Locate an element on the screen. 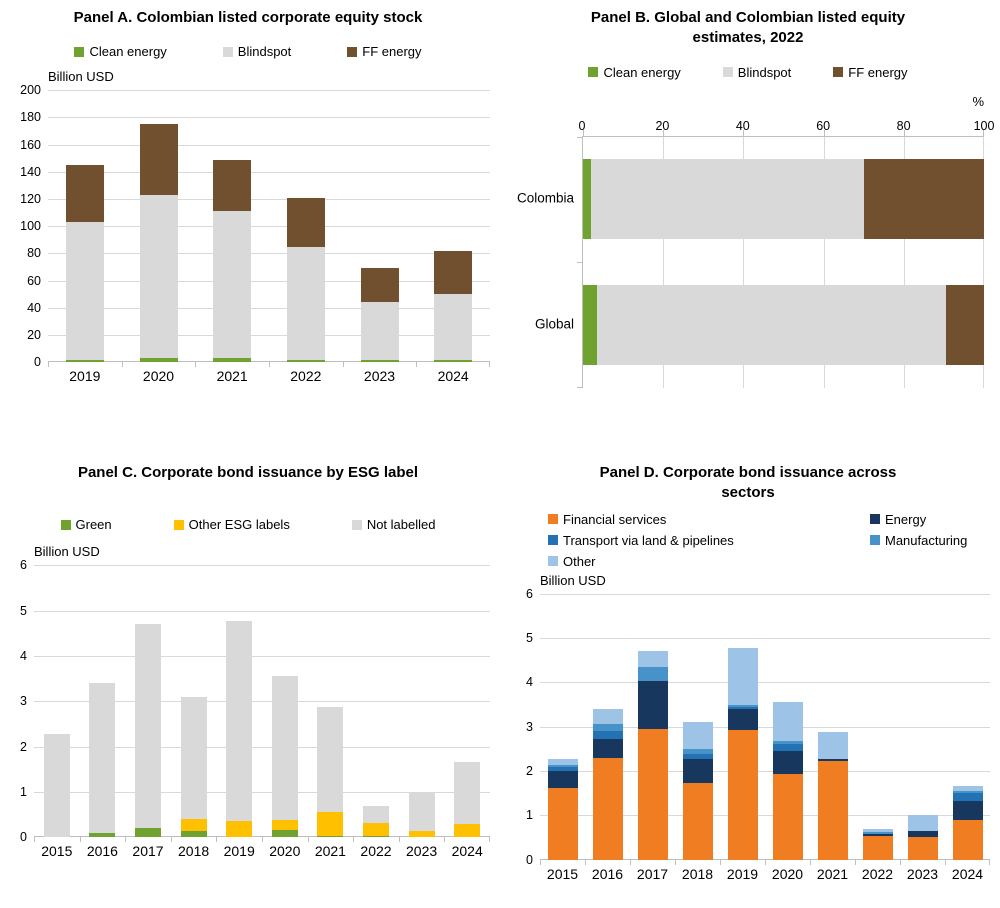 The width and height of the screenshot is (1000, 908). x-tick-label: 2019 is located at coordinates (742, 873).